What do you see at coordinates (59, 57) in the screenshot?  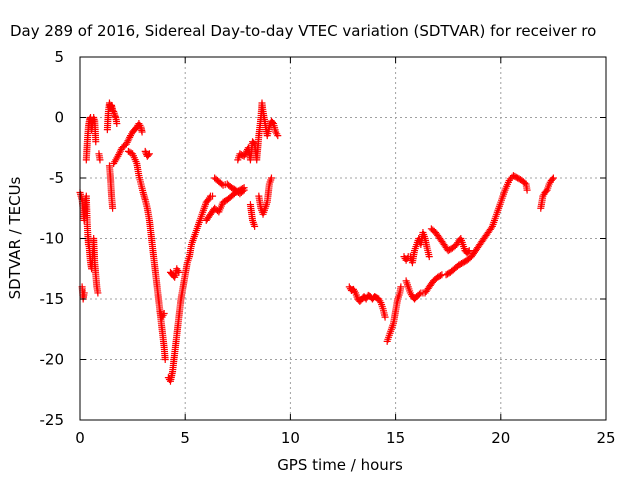 I see `y-tick-label: 5` at bounding box center [59, 57].